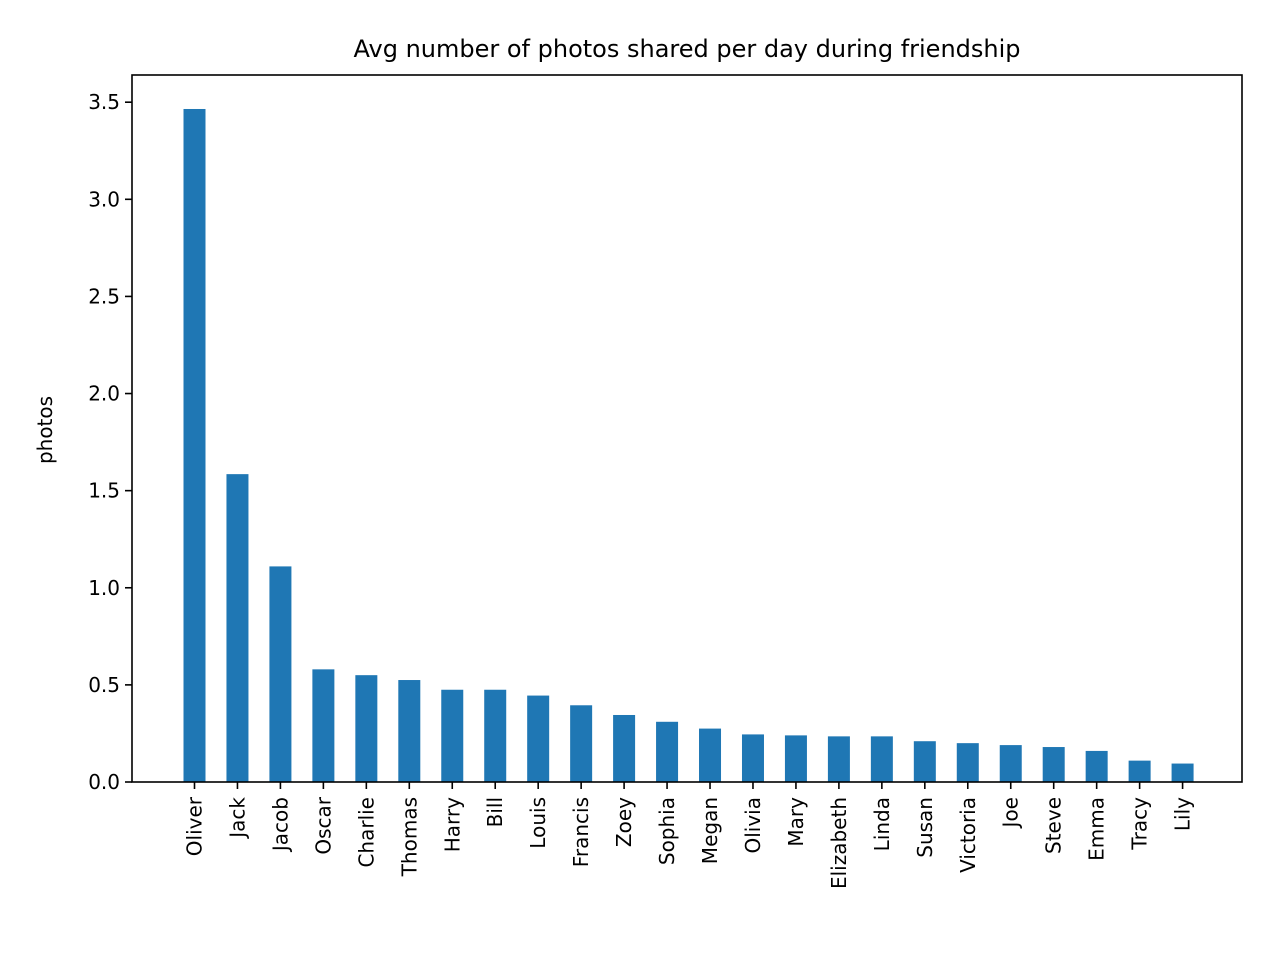 The width and height of the screenshot is (1280, 960). Describe the element at coordinates (195, 826) in the screenshot. I see `x-tick-label: Oliver` at that location.